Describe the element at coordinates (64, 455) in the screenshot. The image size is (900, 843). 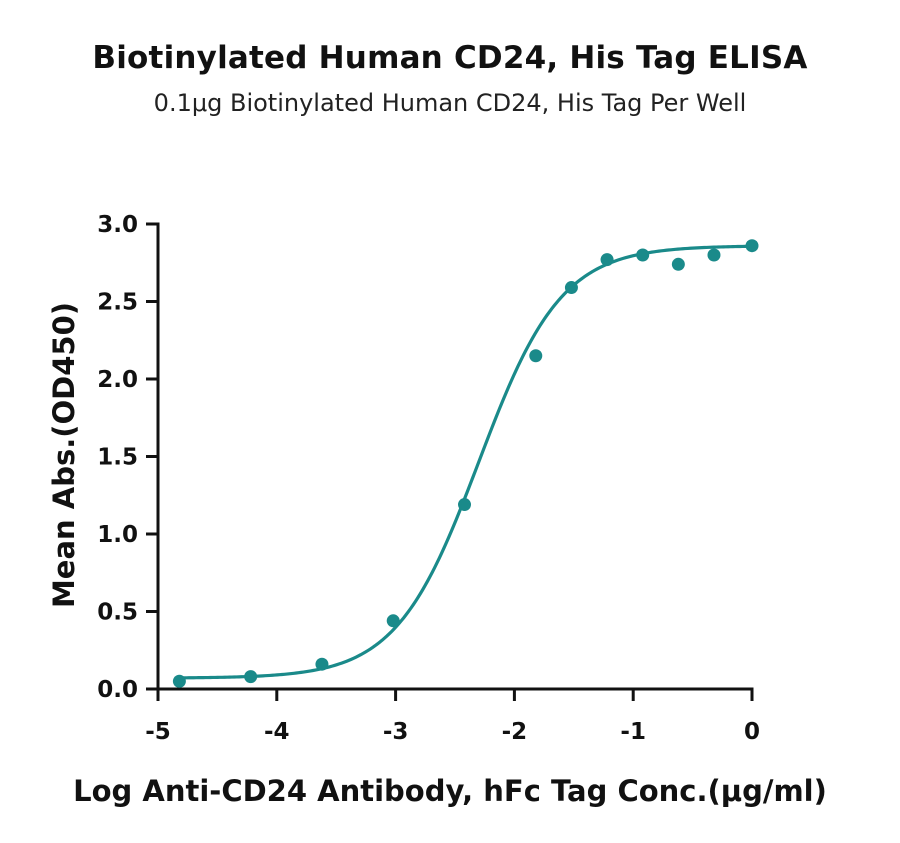
I see `y-axis-title: Mean Abs.(OD450)` at that location.